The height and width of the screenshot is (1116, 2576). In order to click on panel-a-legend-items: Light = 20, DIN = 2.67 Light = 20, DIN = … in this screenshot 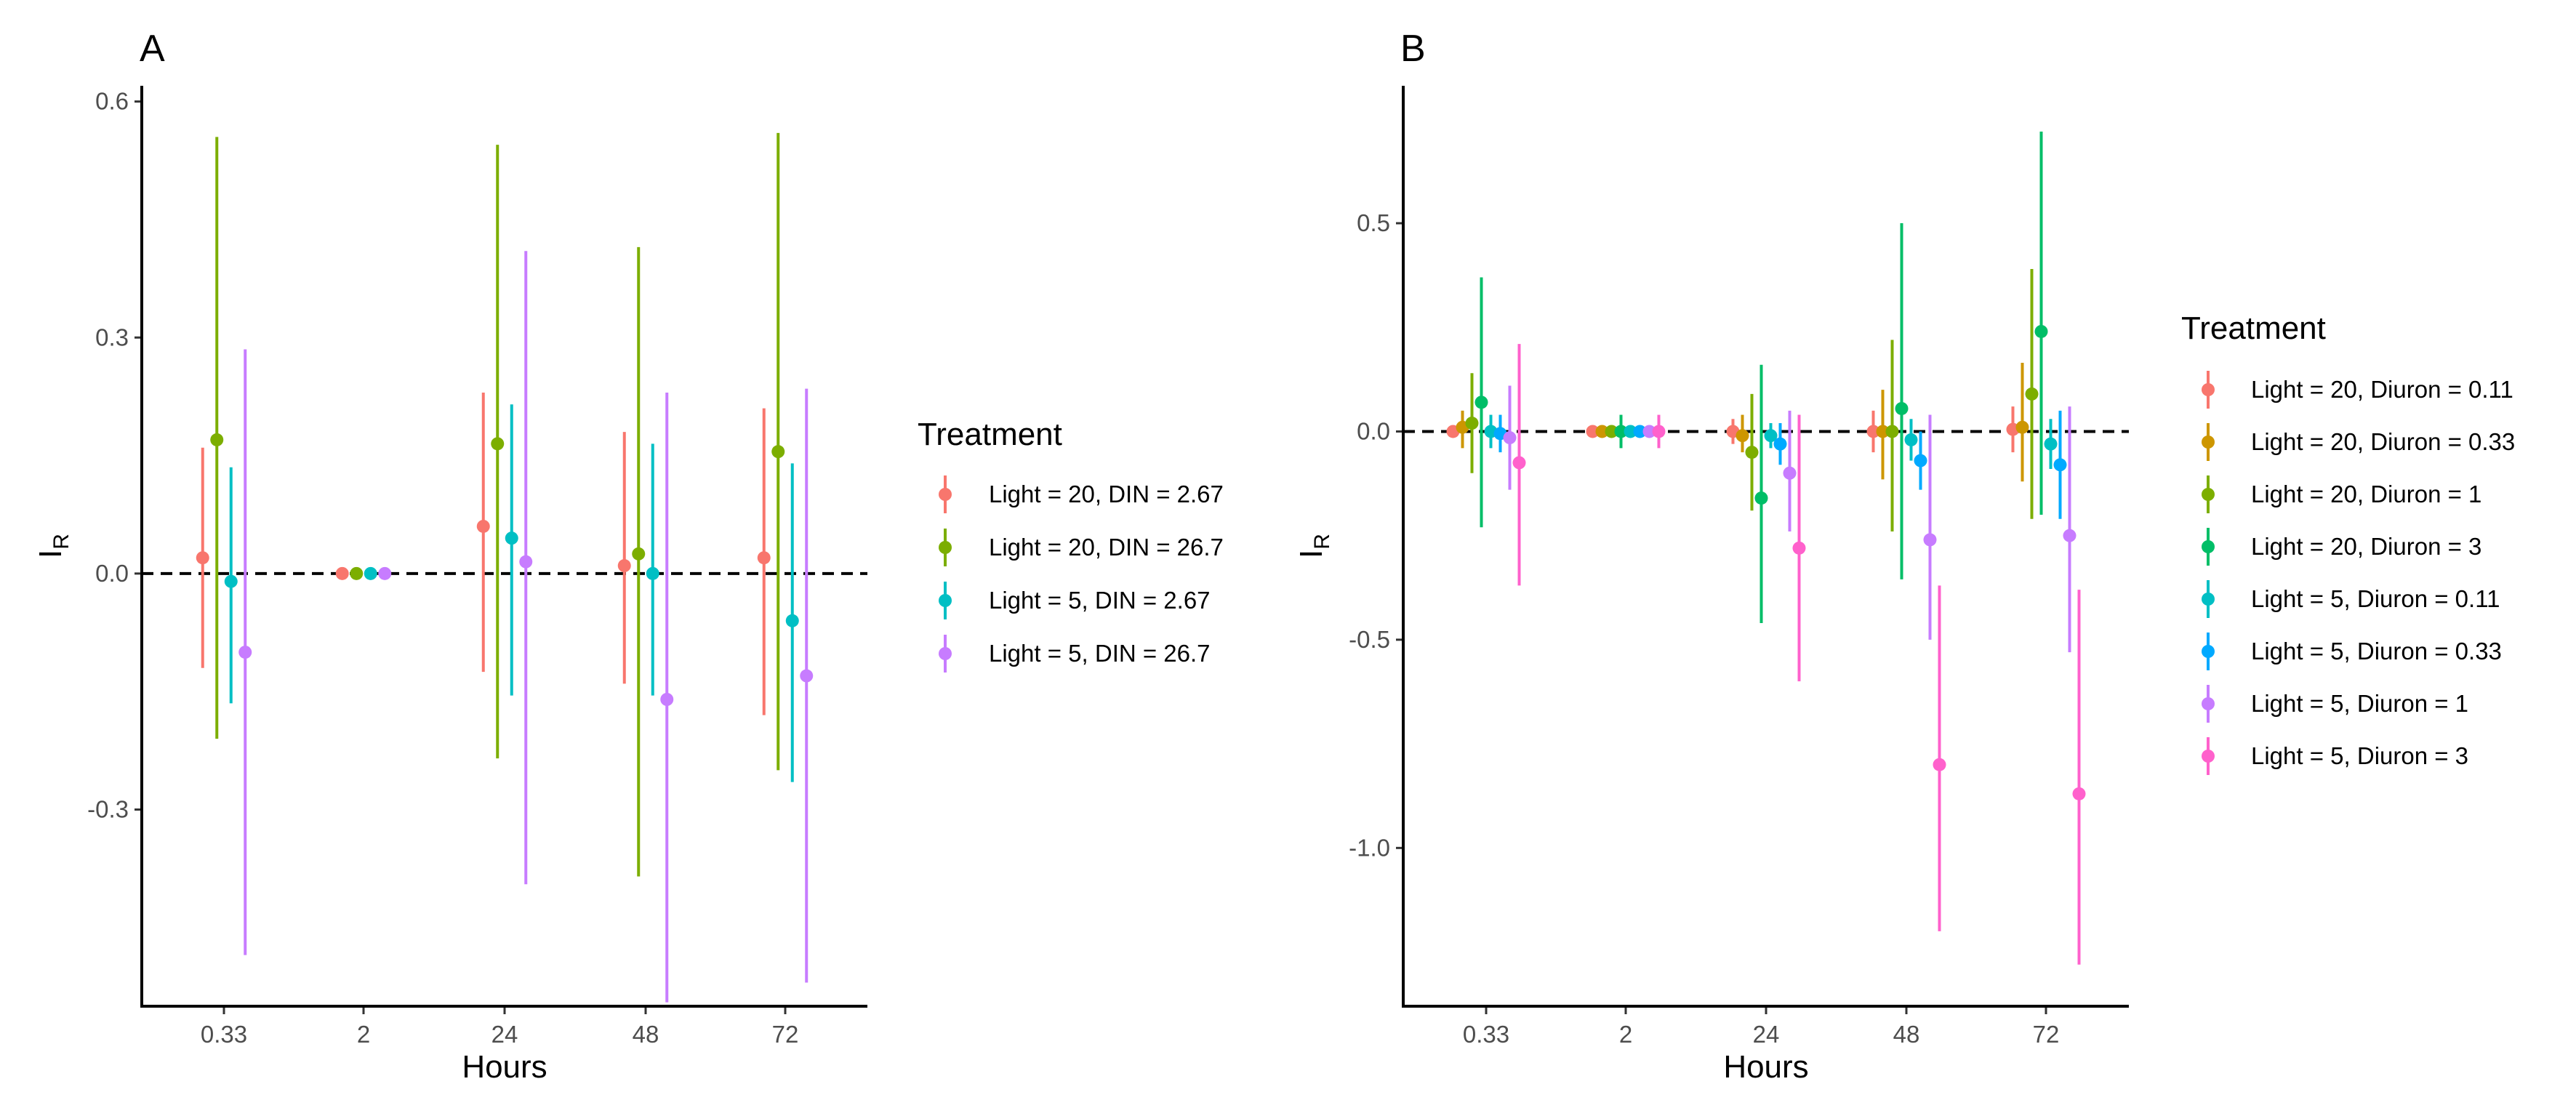, I will do `click(1081, 574)`.